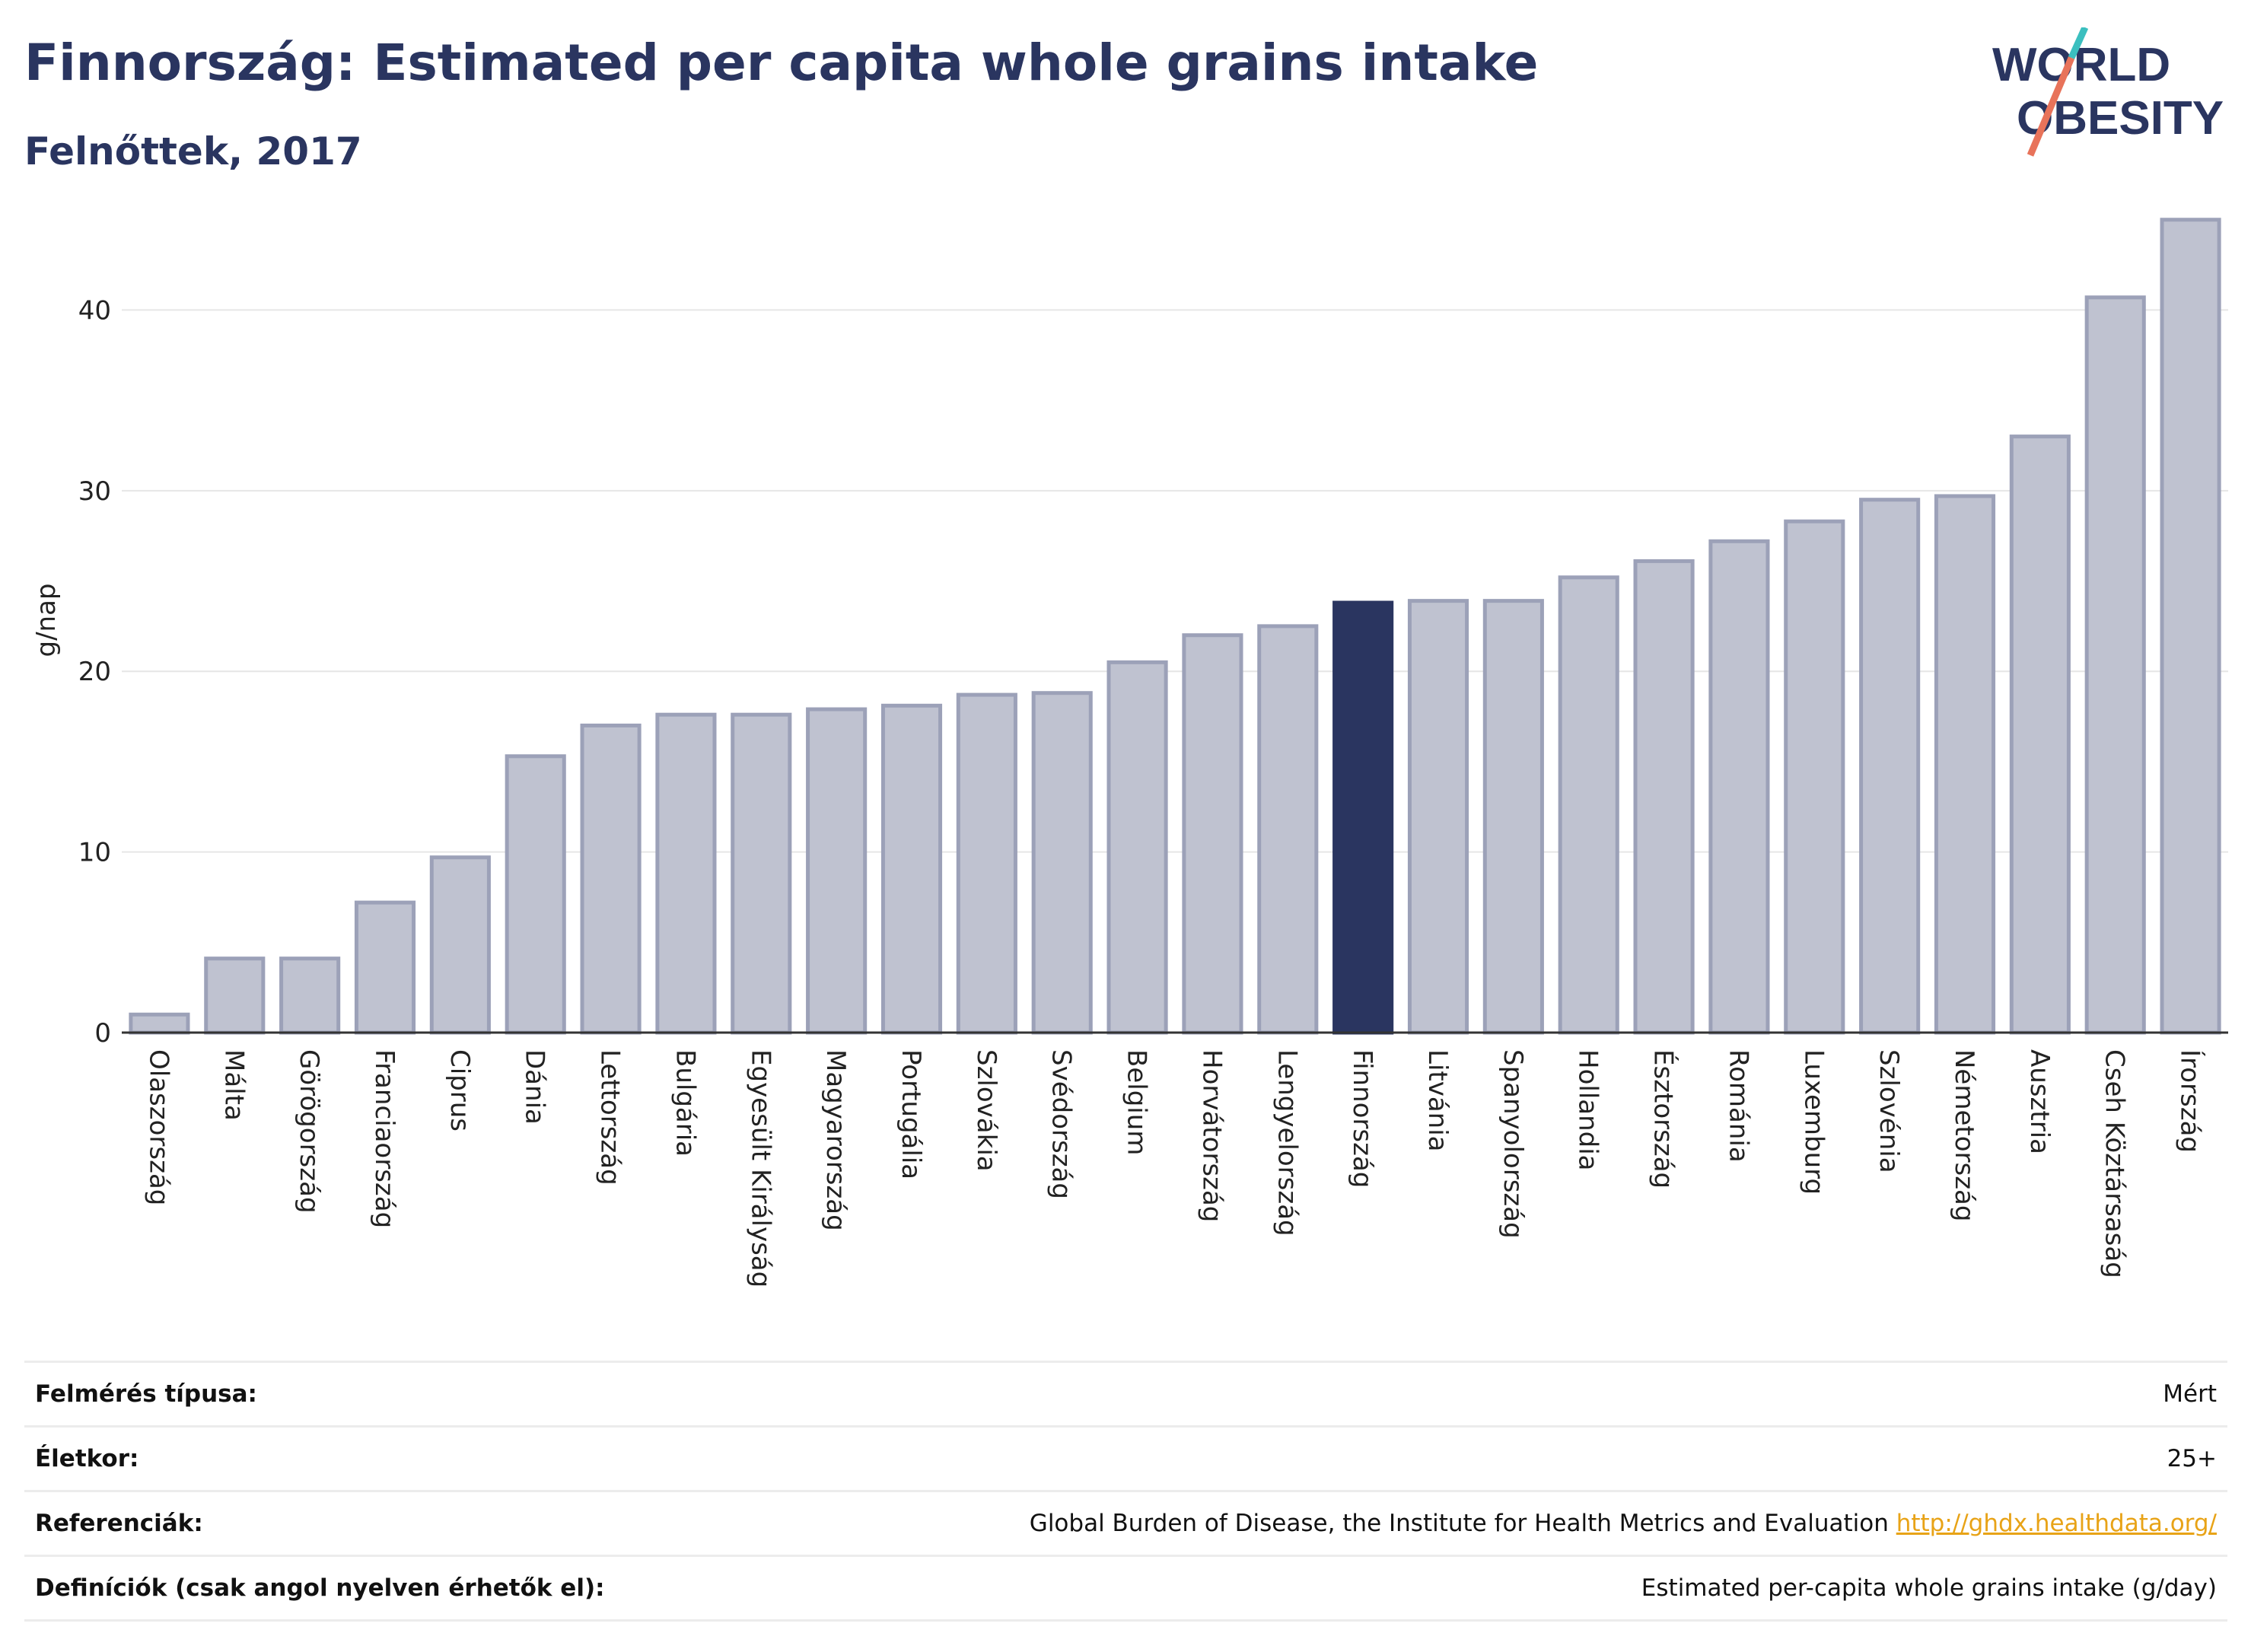  I want to click on info-value: Mért, so click(1487, 1394).